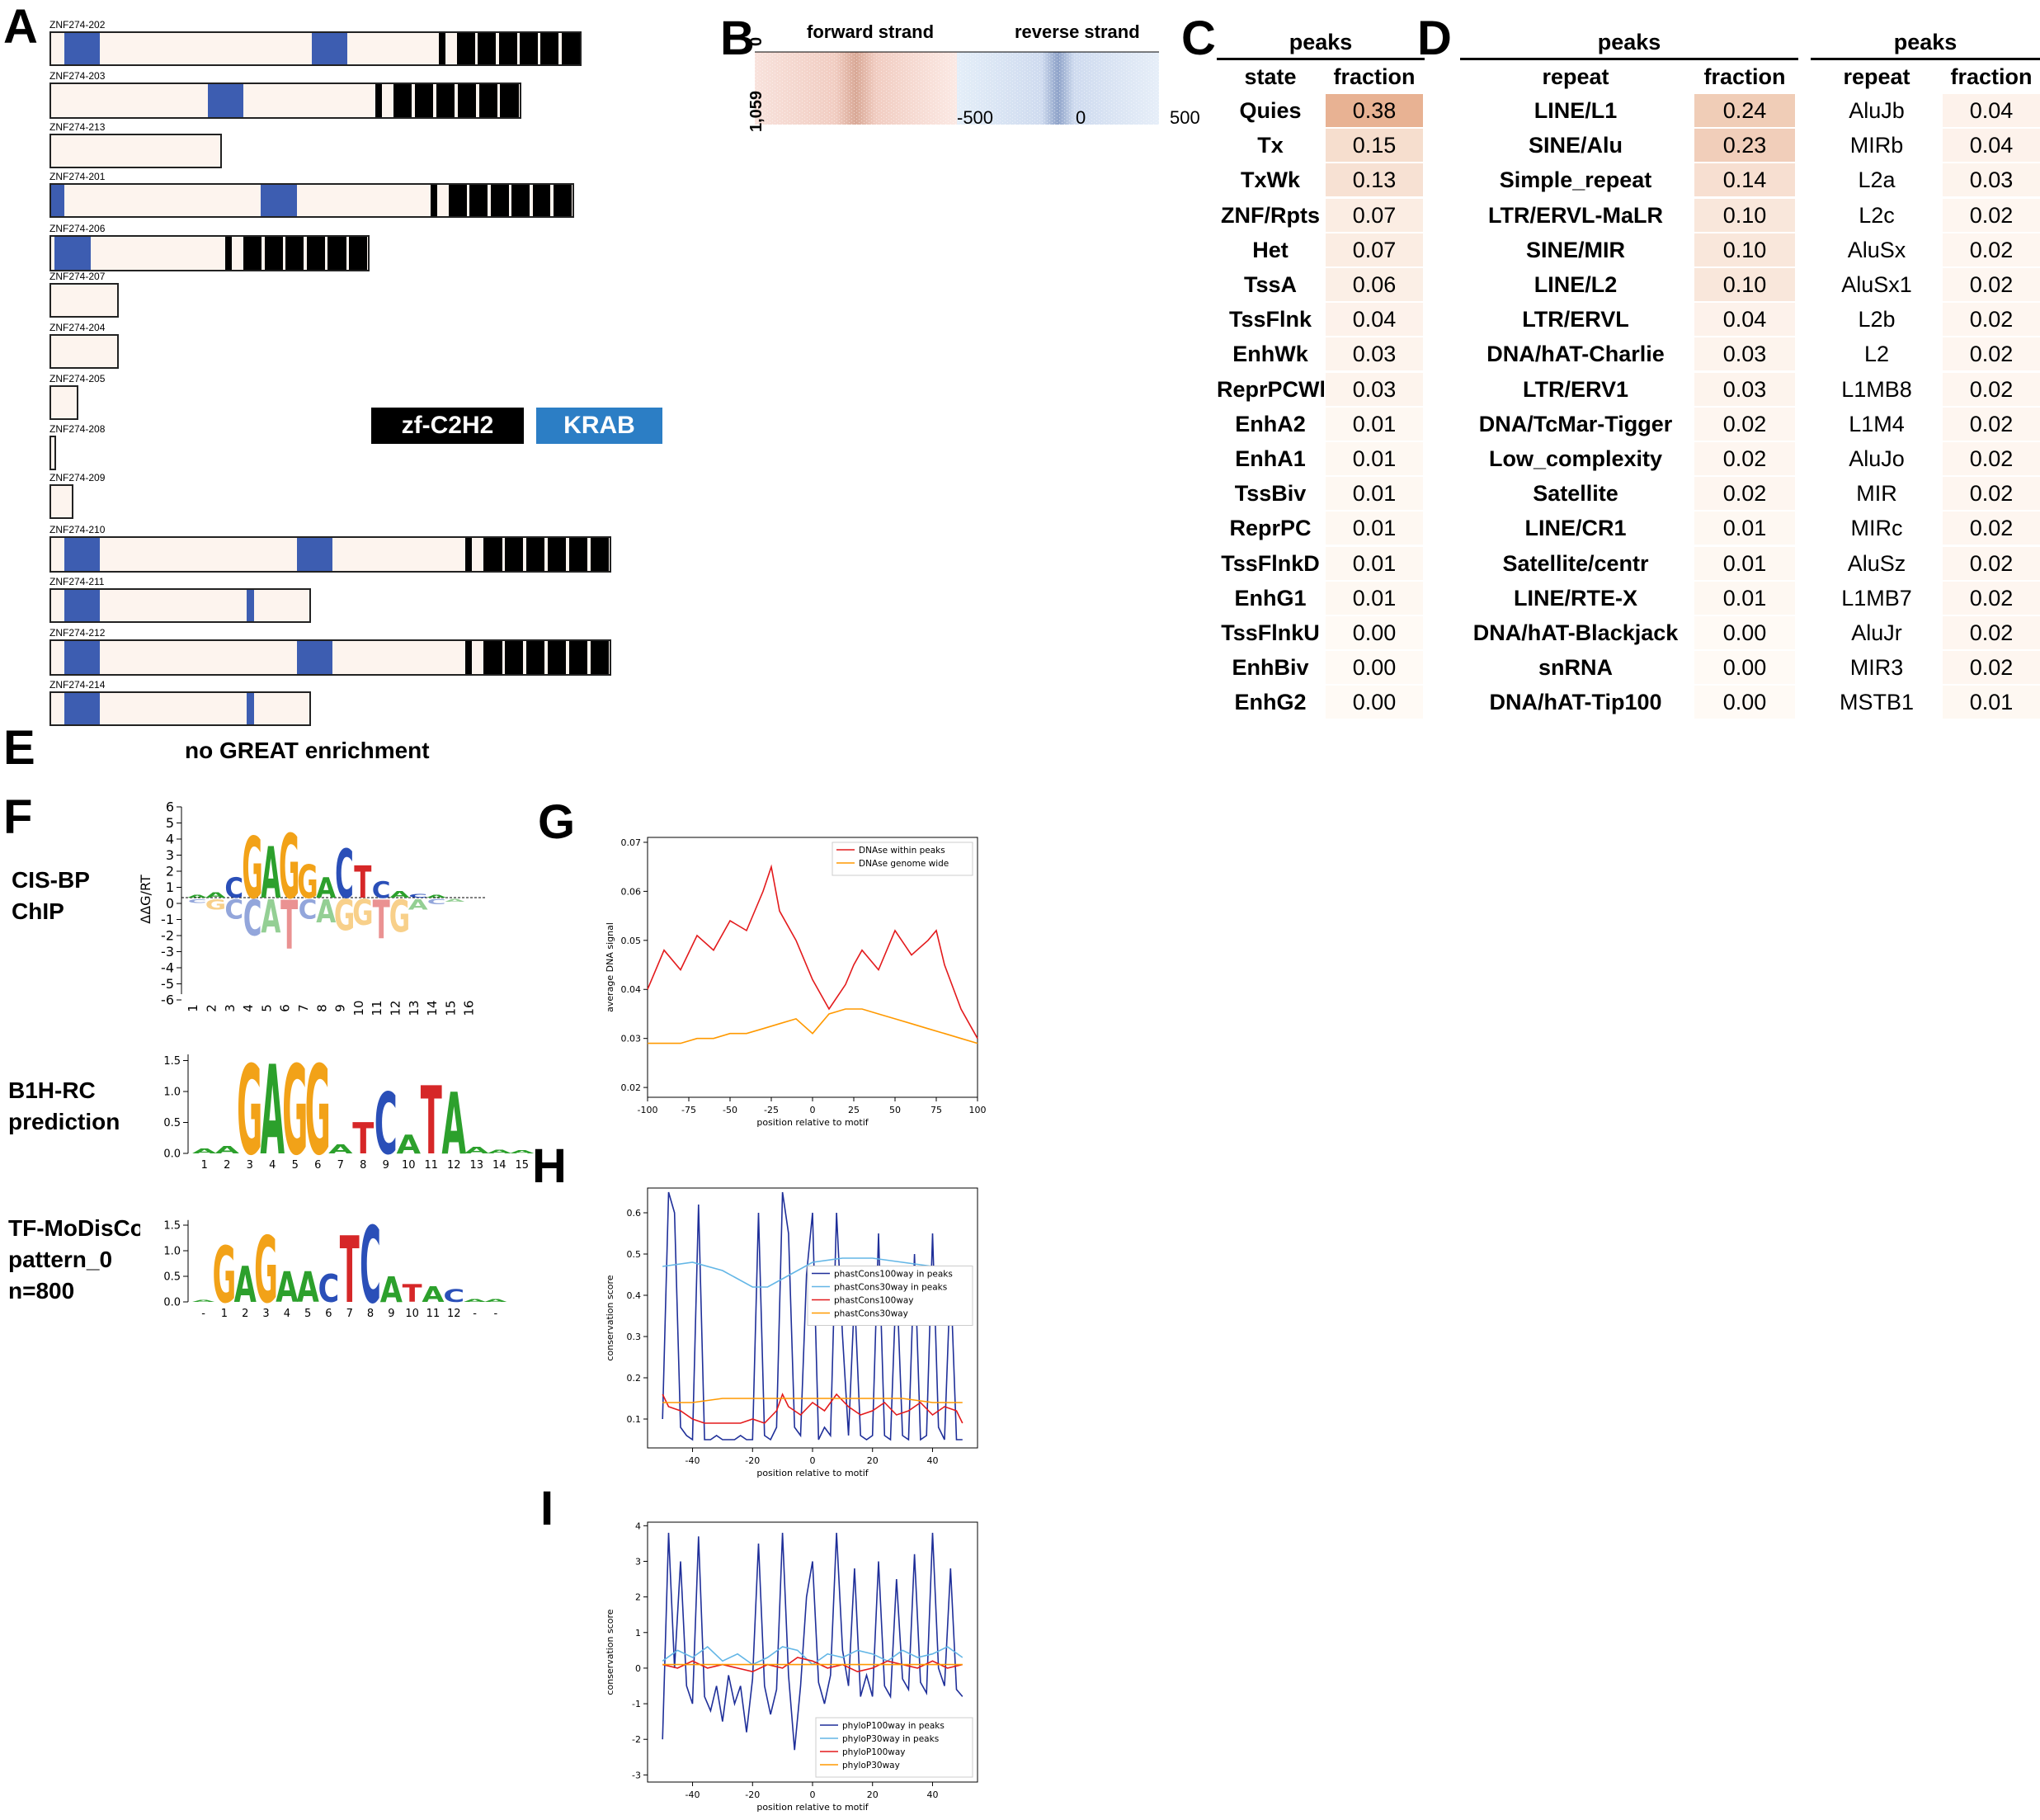 Image resolution: width=2040 pixels, height=1820 pixels. Describe the element at coordinates (167, 936) in the screenshot. I see `logo-y-tick: -2` at that location.